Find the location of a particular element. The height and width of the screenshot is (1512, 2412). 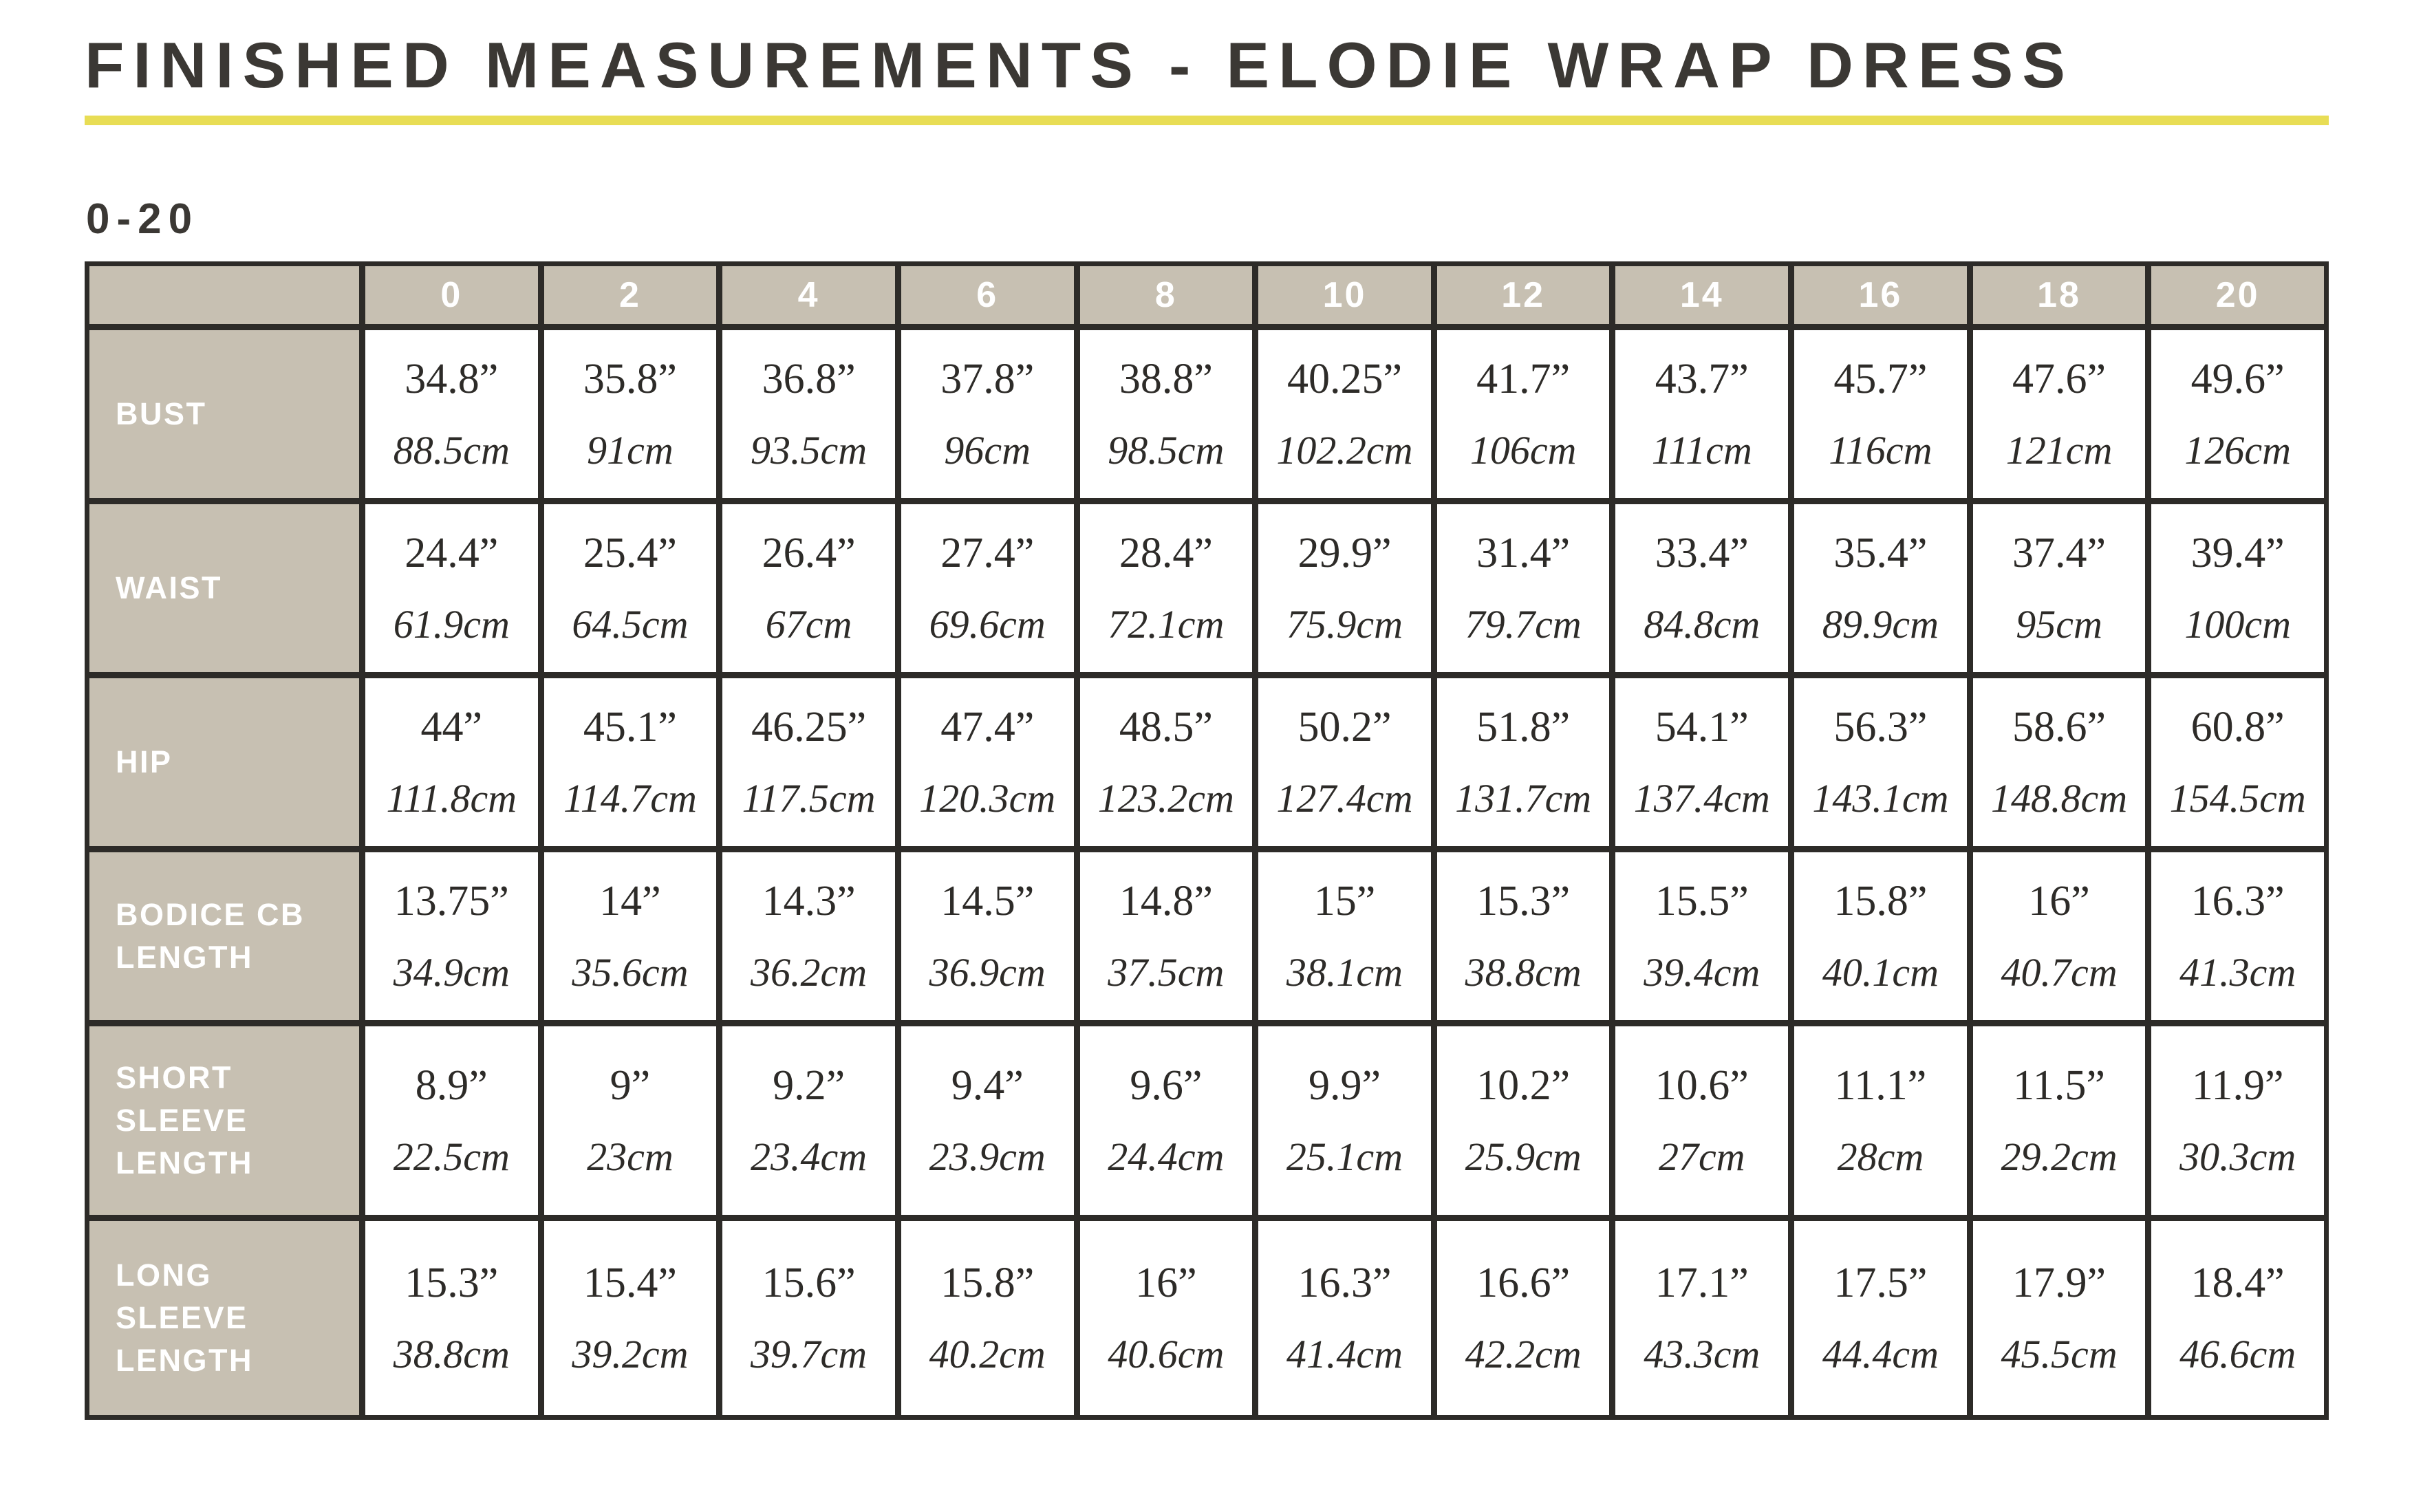

cm-value: 84.8cm is located at coordinates (1702, 624).